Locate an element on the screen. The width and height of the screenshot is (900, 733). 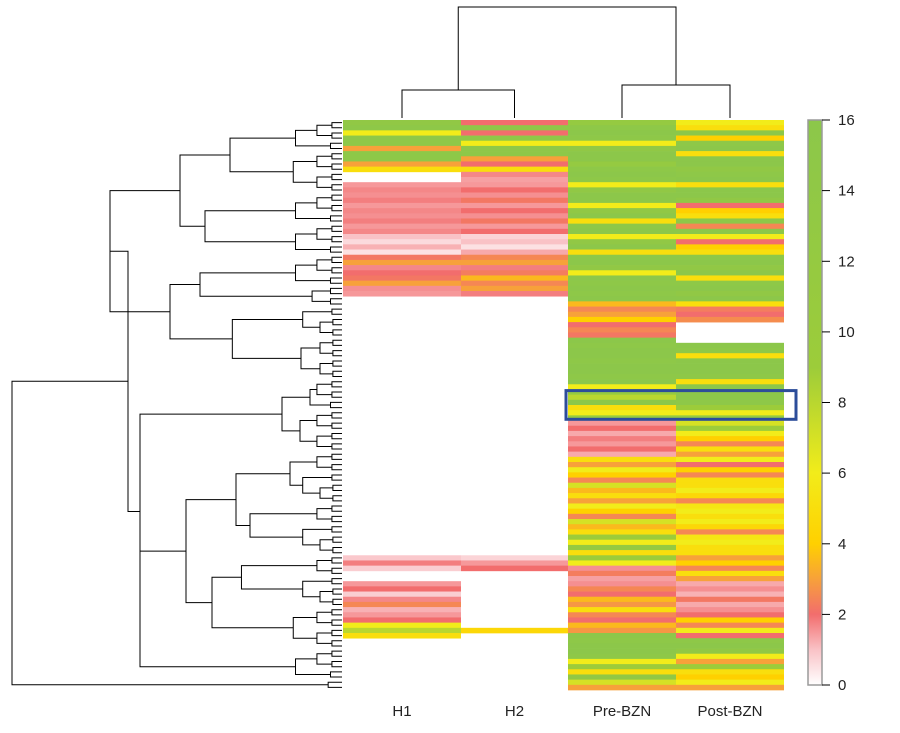
column-dendrogram-branch-bzn is located at coordinates (676, 101).